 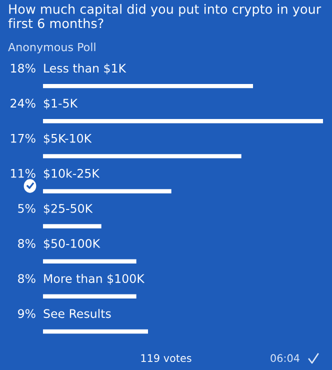 I want to click on y-tick-label: Less than $1K, so click(x=85, y=69).